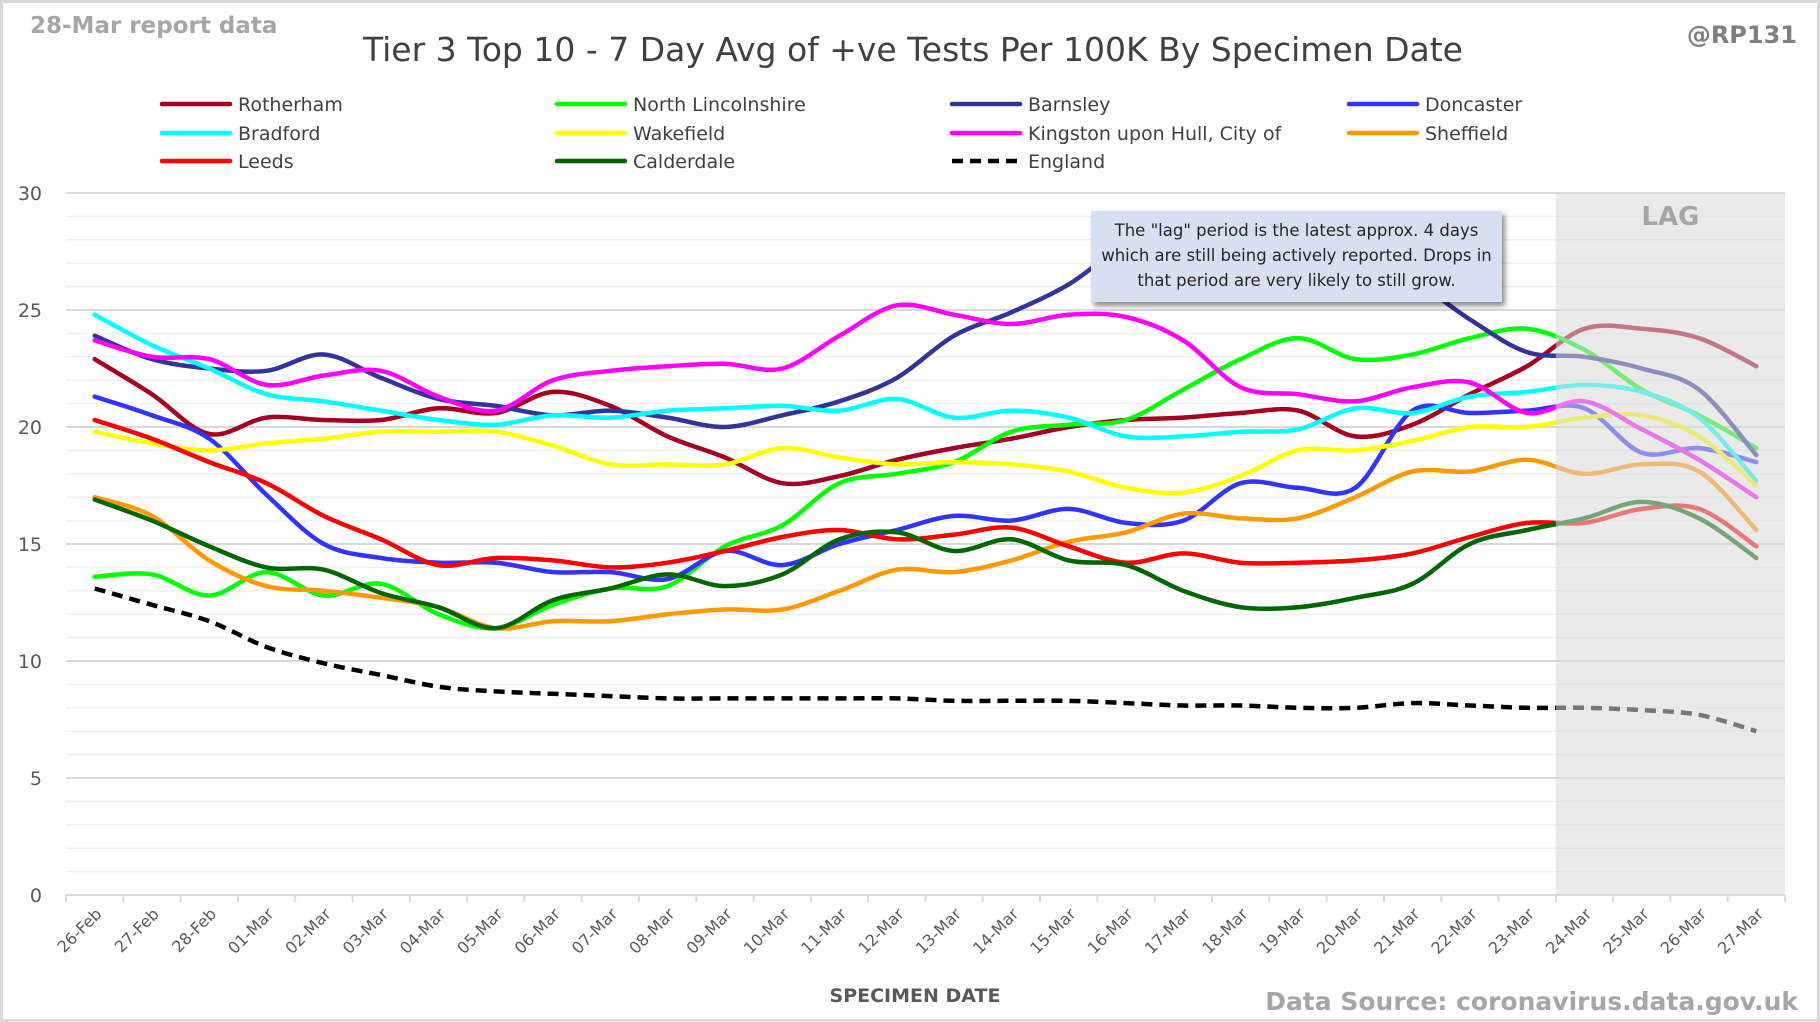  What do you see at coordinates (1340, 931) in the screenshot?
I see `x-tick-label: 20-Mar` at bounding box center [1340, 931].